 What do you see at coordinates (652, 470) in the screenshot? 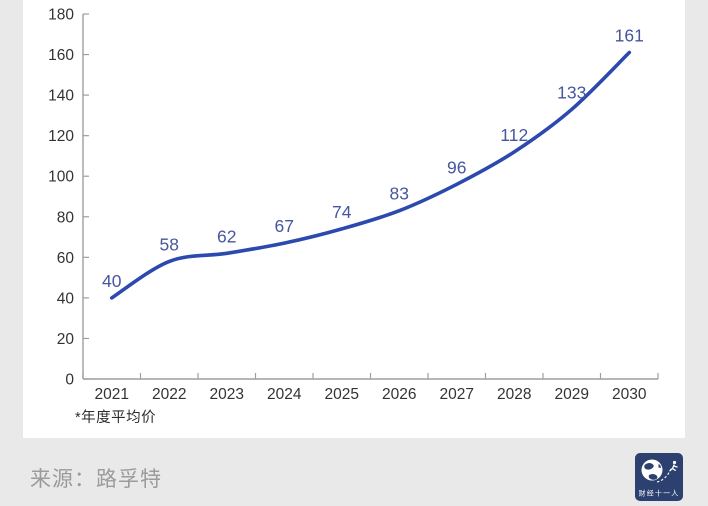
I see `globe-icon` at bounding box center [652, 470].